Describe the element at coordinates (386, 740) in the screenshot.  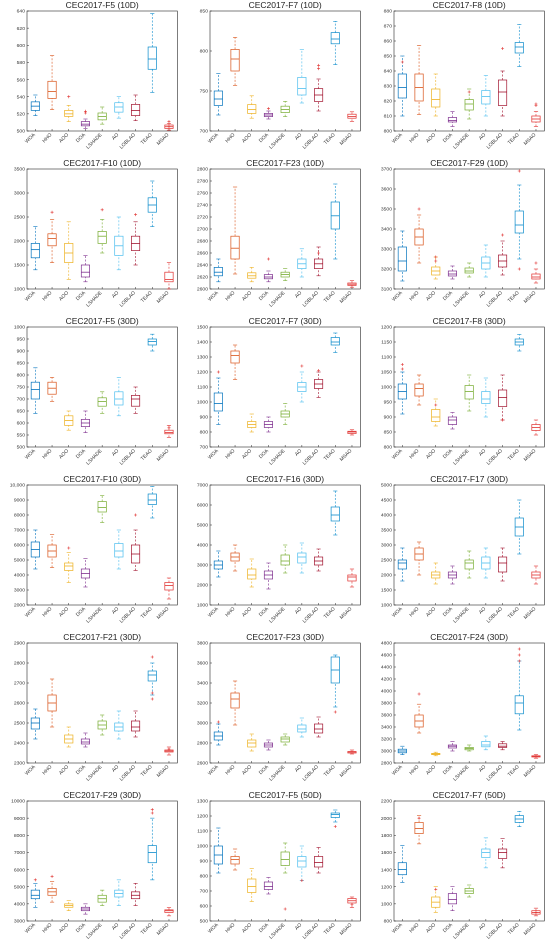
I see `y-tick-label: 3200` at that location.